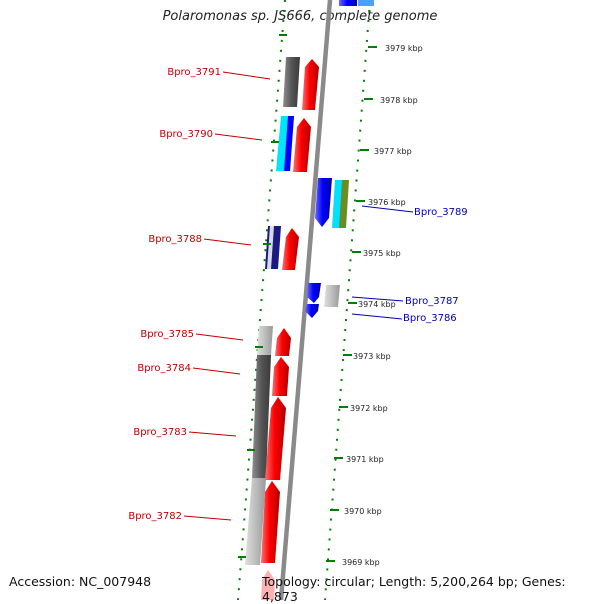 The height and width of the screenshot is (604, 600). Describe the element at coordinates (344, 204) in the screenshot. I see `gene-bpro-3789-olive` at that location.